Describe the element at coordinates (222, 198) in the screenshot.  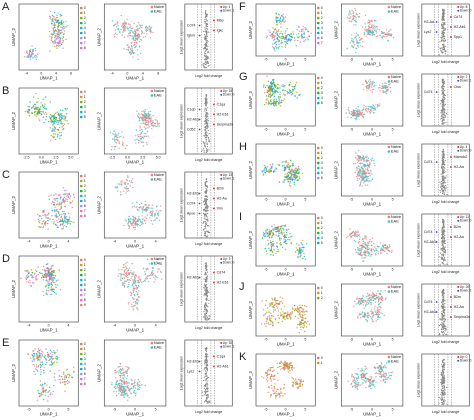
I see `gene-label: H2-Aa` at that location.